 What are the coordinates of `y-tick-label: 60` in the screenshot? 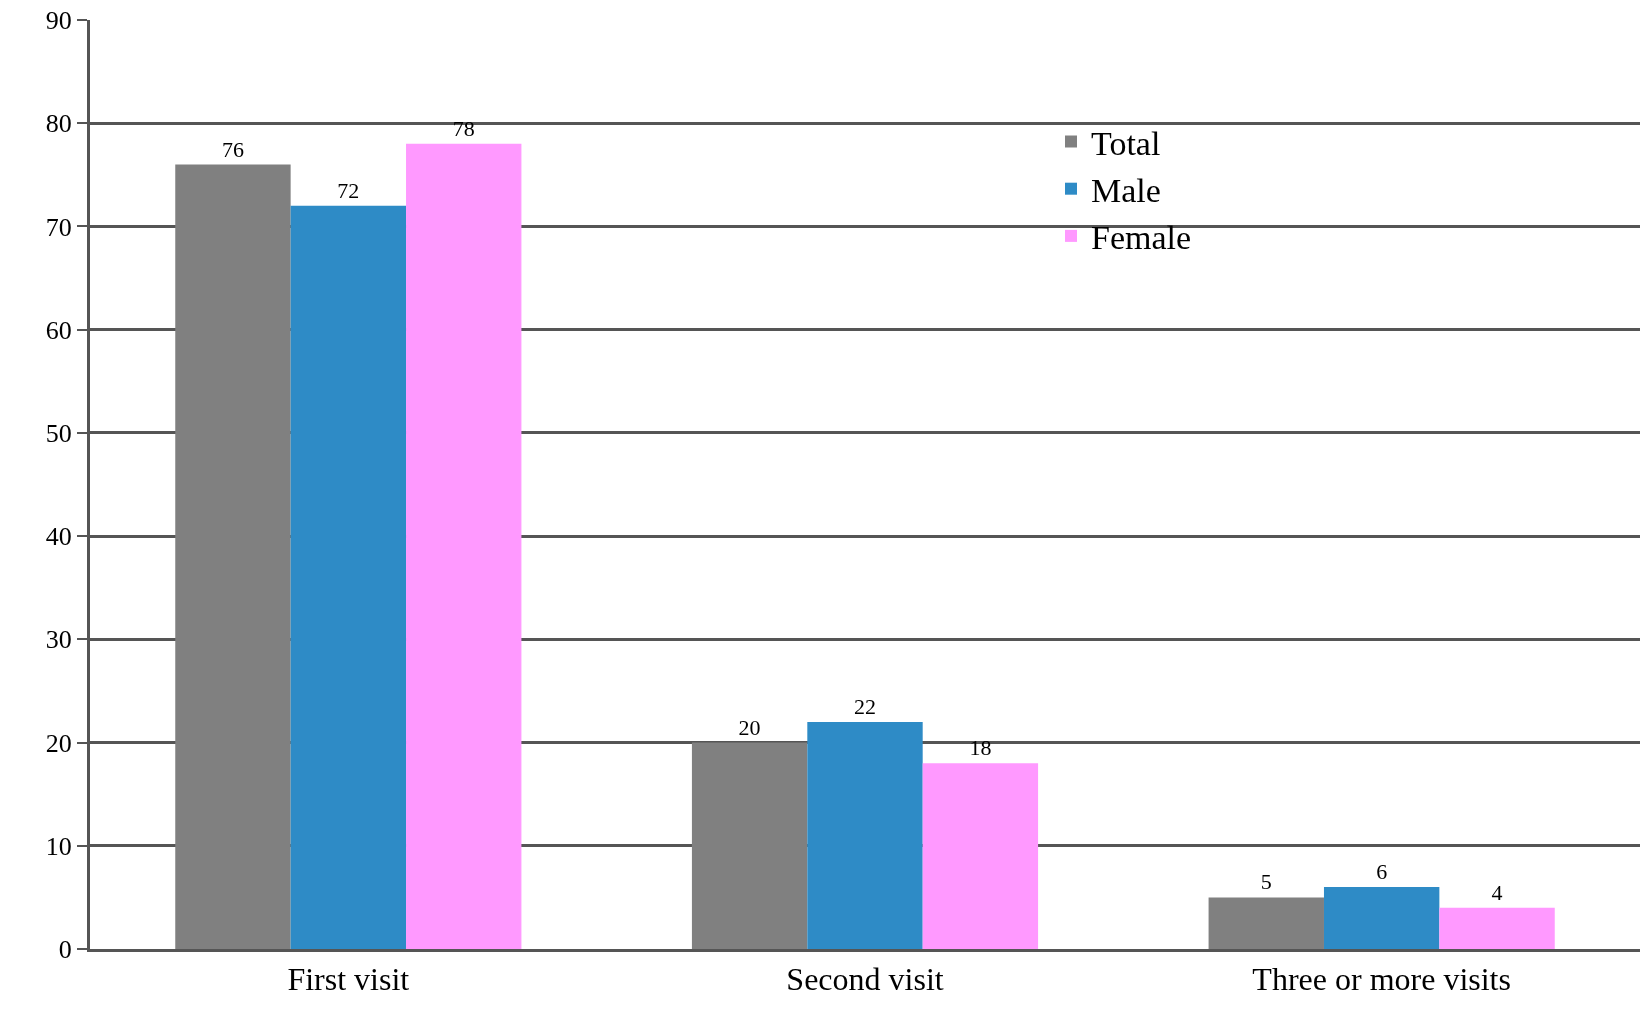 It's located at (58, 330).